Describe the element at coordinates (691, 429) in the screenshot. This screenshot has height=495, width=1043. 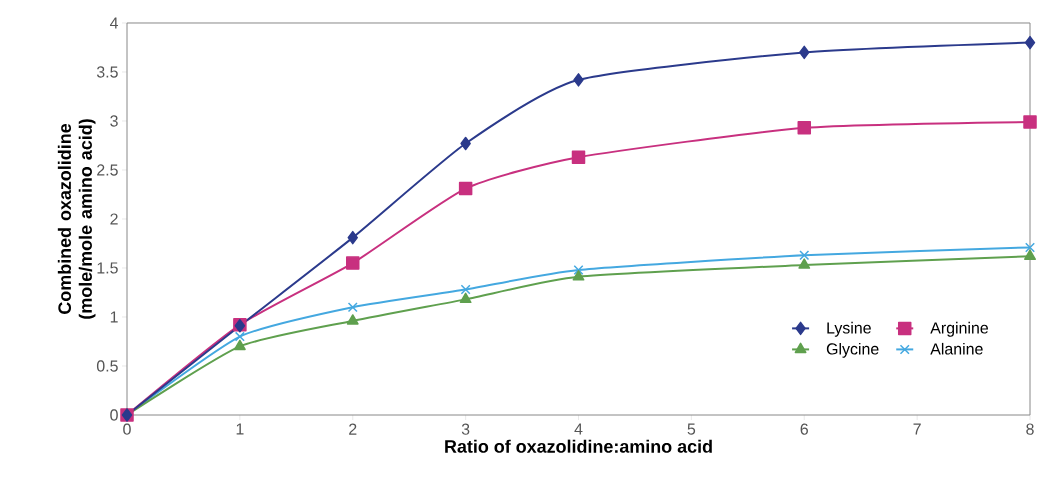
I see `x-tick-label: 5` at that location.